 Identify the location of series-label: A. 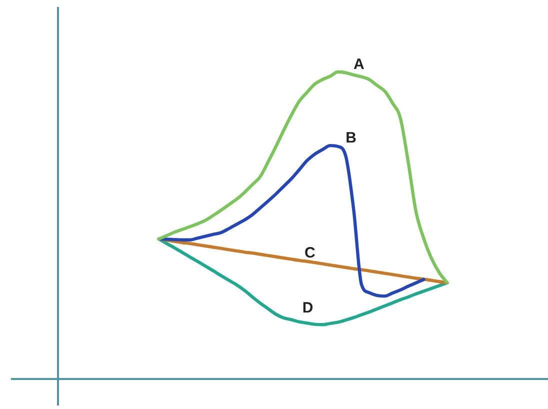
(358, 64).